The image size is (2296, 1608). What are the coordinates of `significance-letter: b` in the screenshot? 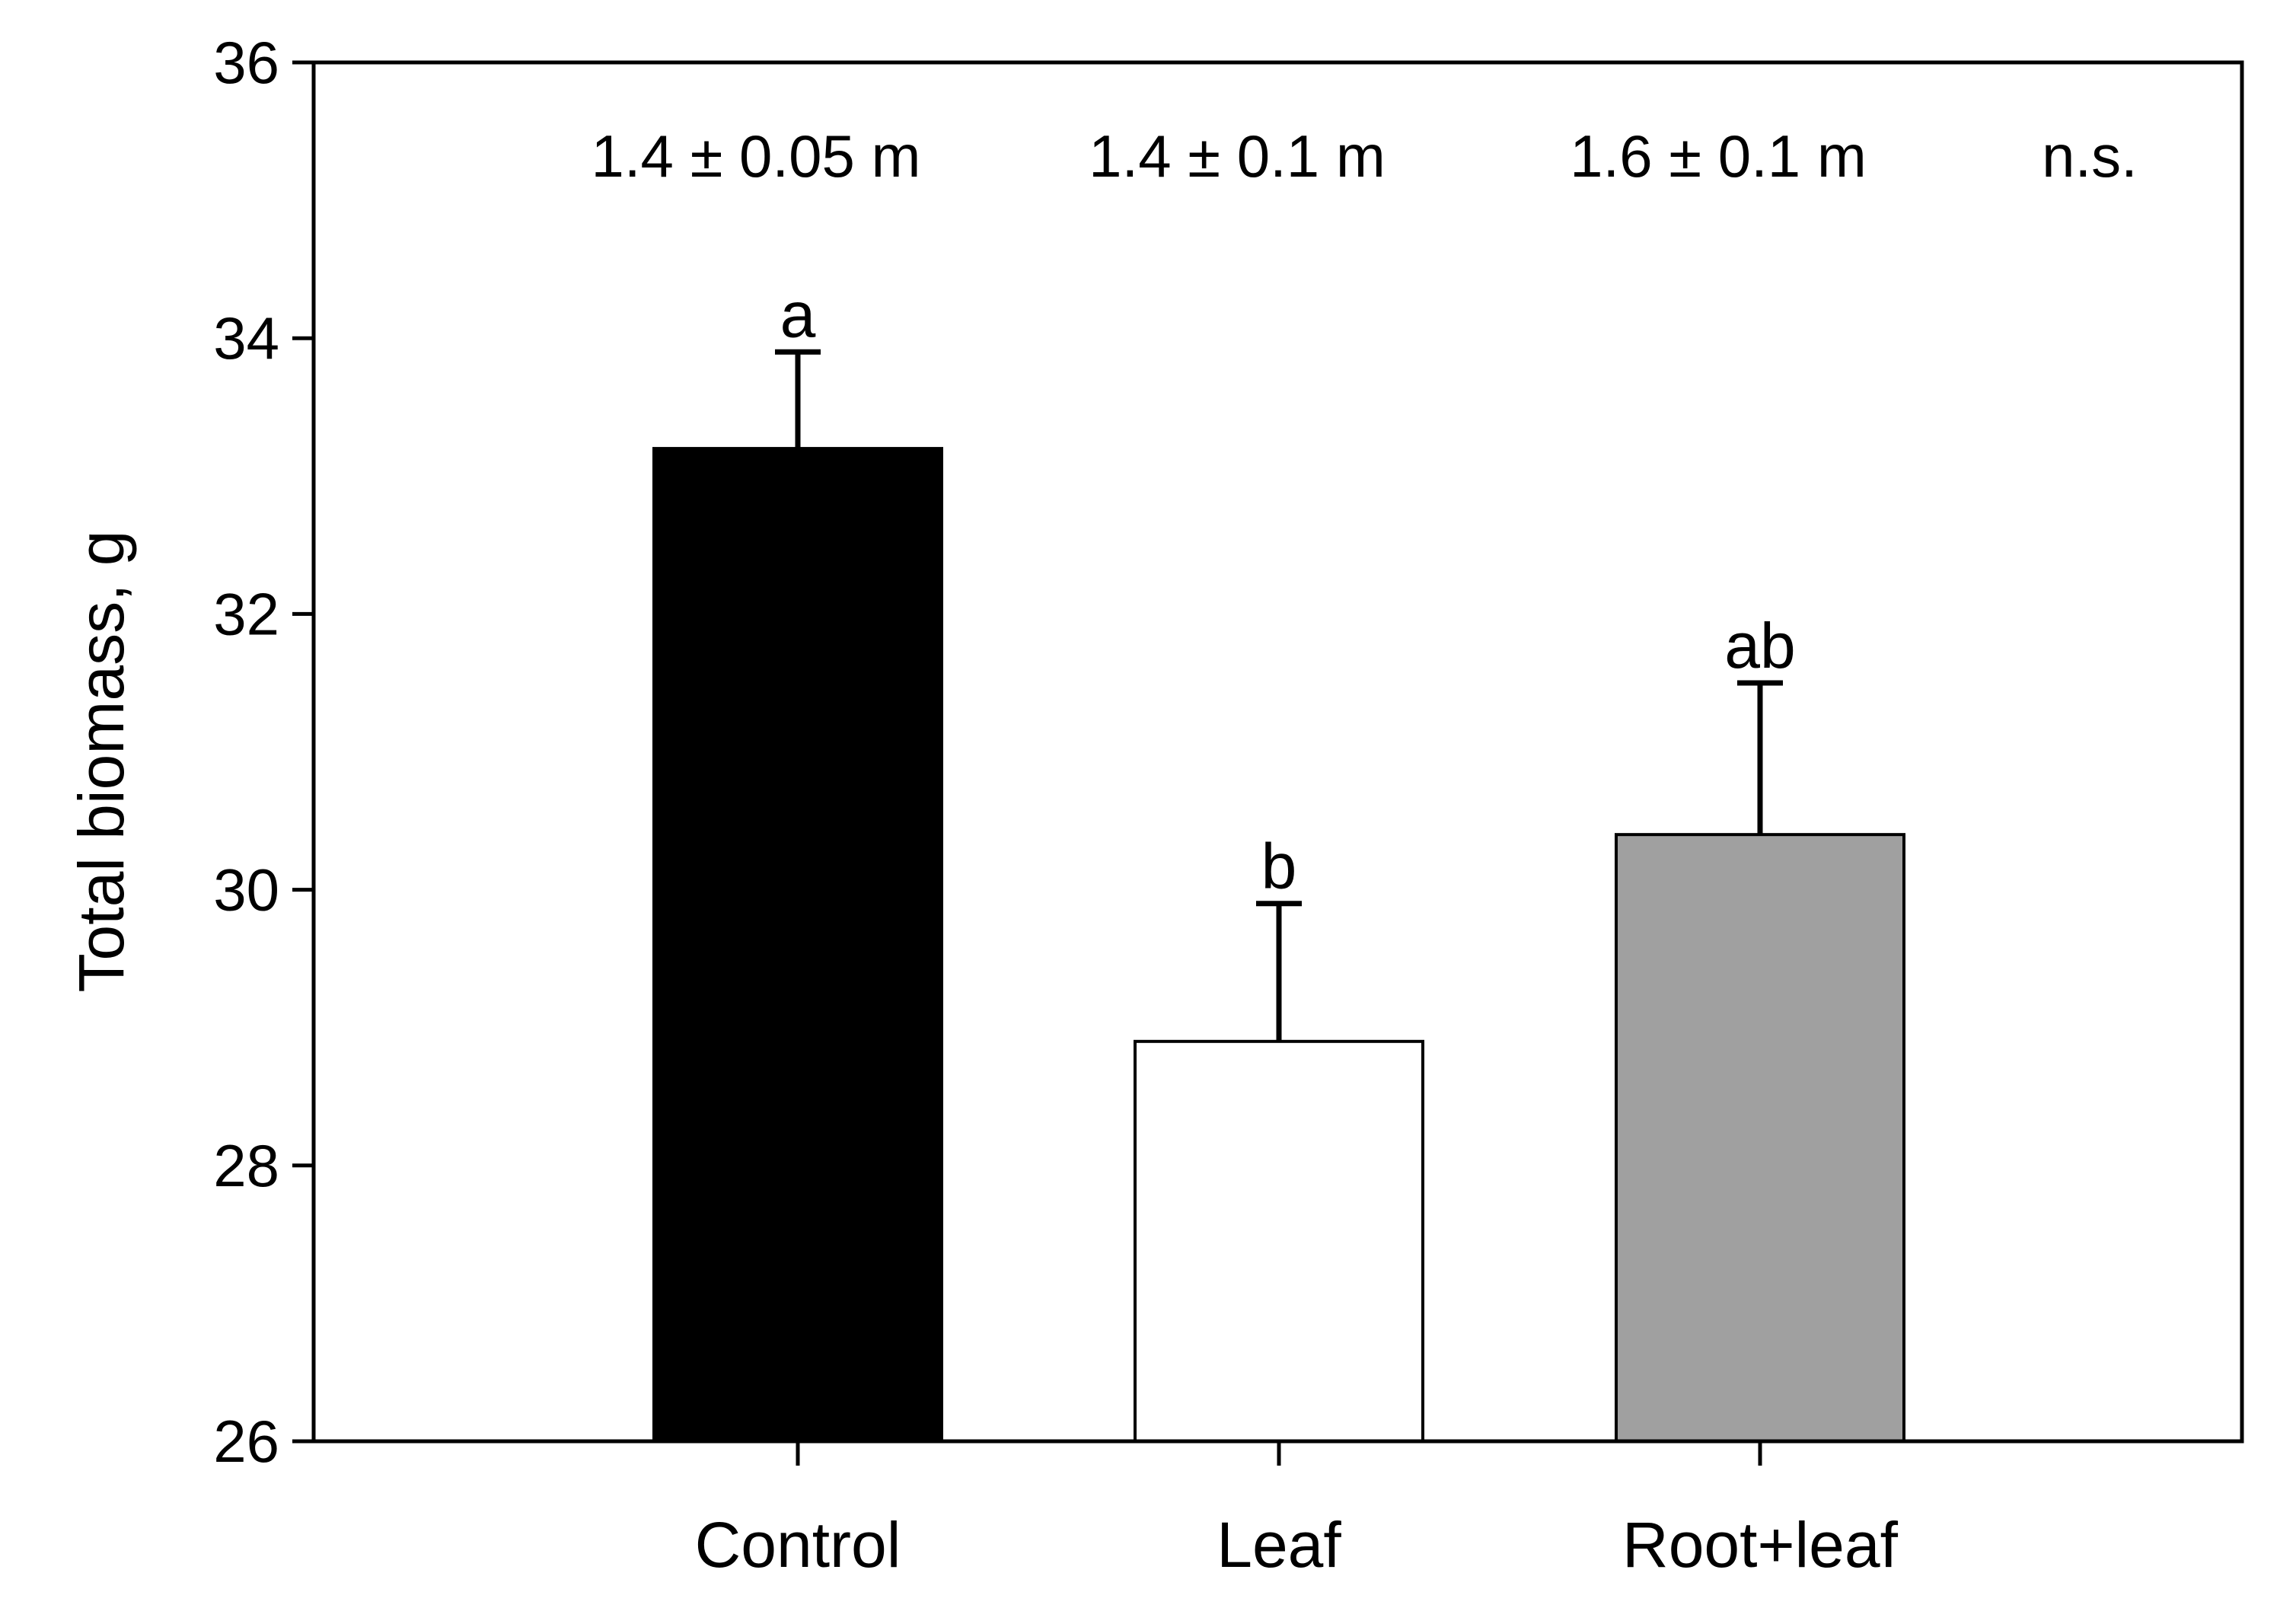 It's located at (1279, 866).